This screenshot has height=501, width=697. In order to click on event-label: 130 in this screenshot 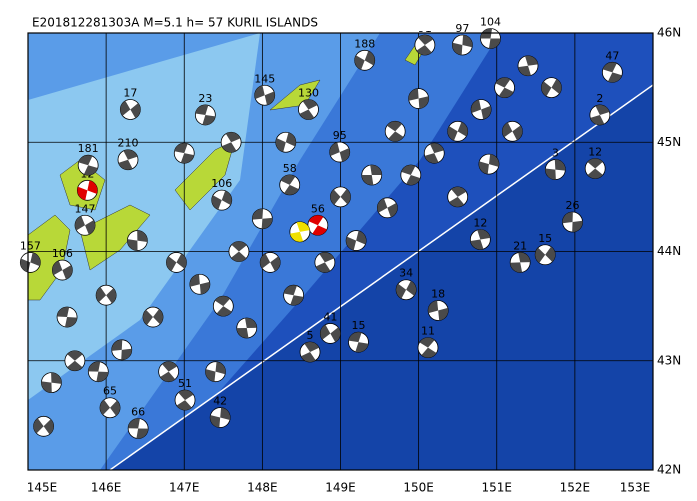, I will do `click(308, 92)`.